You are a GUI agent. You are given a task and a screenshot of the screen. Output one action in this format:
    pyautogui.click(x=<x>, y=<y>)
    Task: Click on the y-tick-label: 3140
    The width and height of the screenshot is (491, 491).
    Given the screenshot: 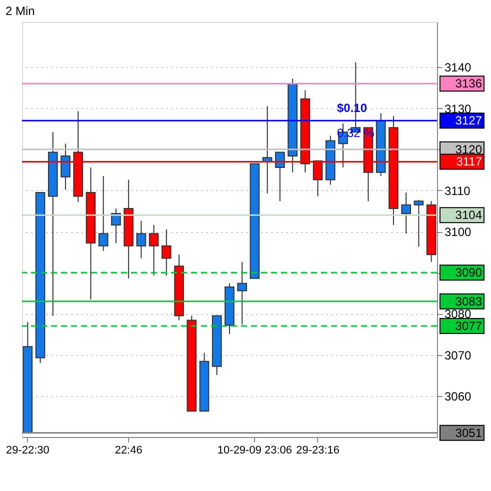 What is the action you would take?
    pyautogui.click(x=458, y=67)
    